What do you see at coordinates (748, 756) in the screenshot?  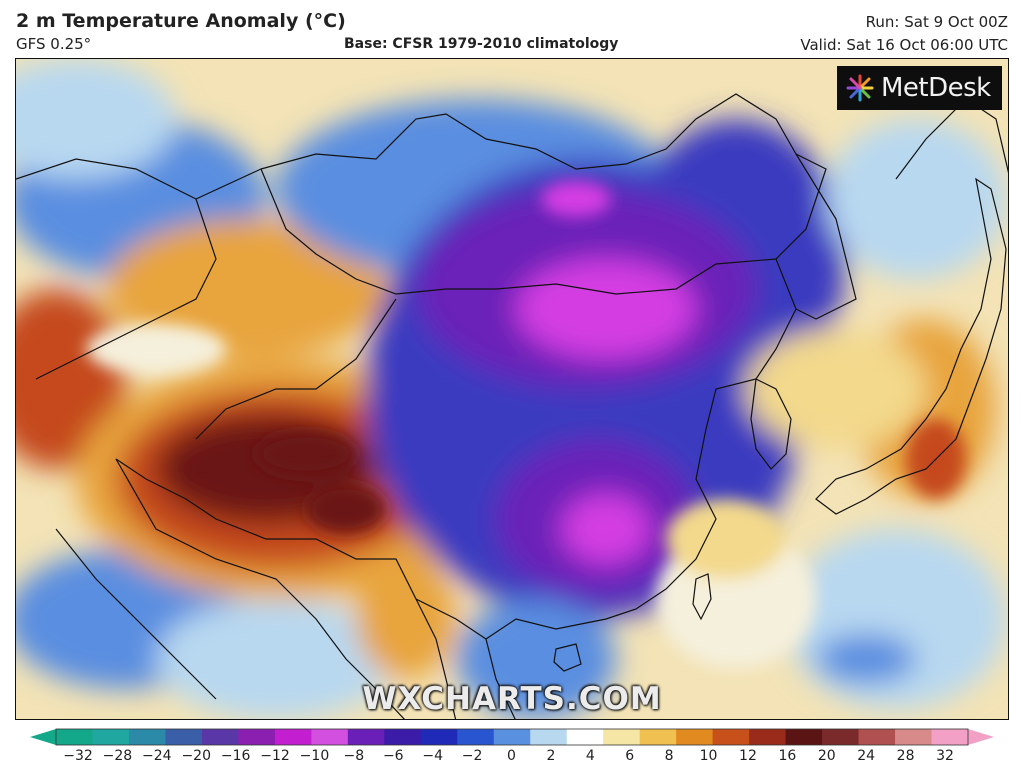 I see `colorbar-tick-label: 12` at bounding box center [748, 756].